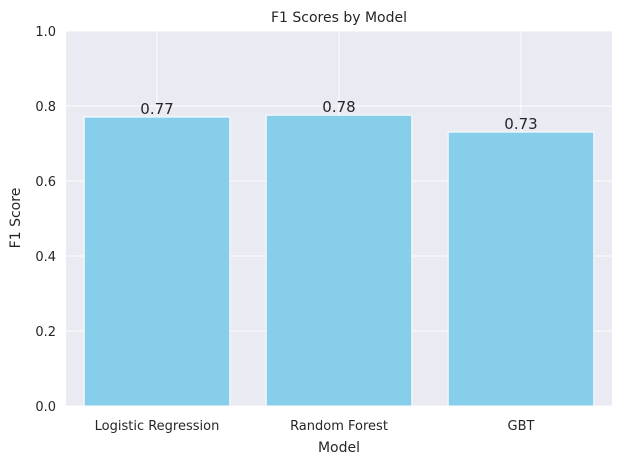 The height and width of the screenshot is (464, 623). I want to click on x-tick-label: Random Forest, so click(339, 426).